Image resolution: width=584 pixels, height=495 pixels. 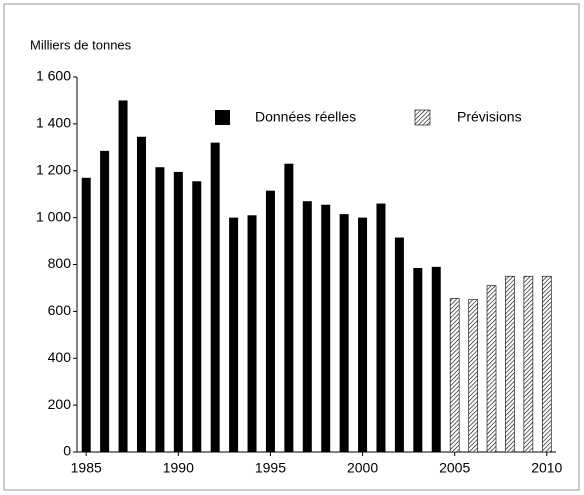 I want to click on y-axis-label: Milliers de tonnes, so click(x=81, y=44).